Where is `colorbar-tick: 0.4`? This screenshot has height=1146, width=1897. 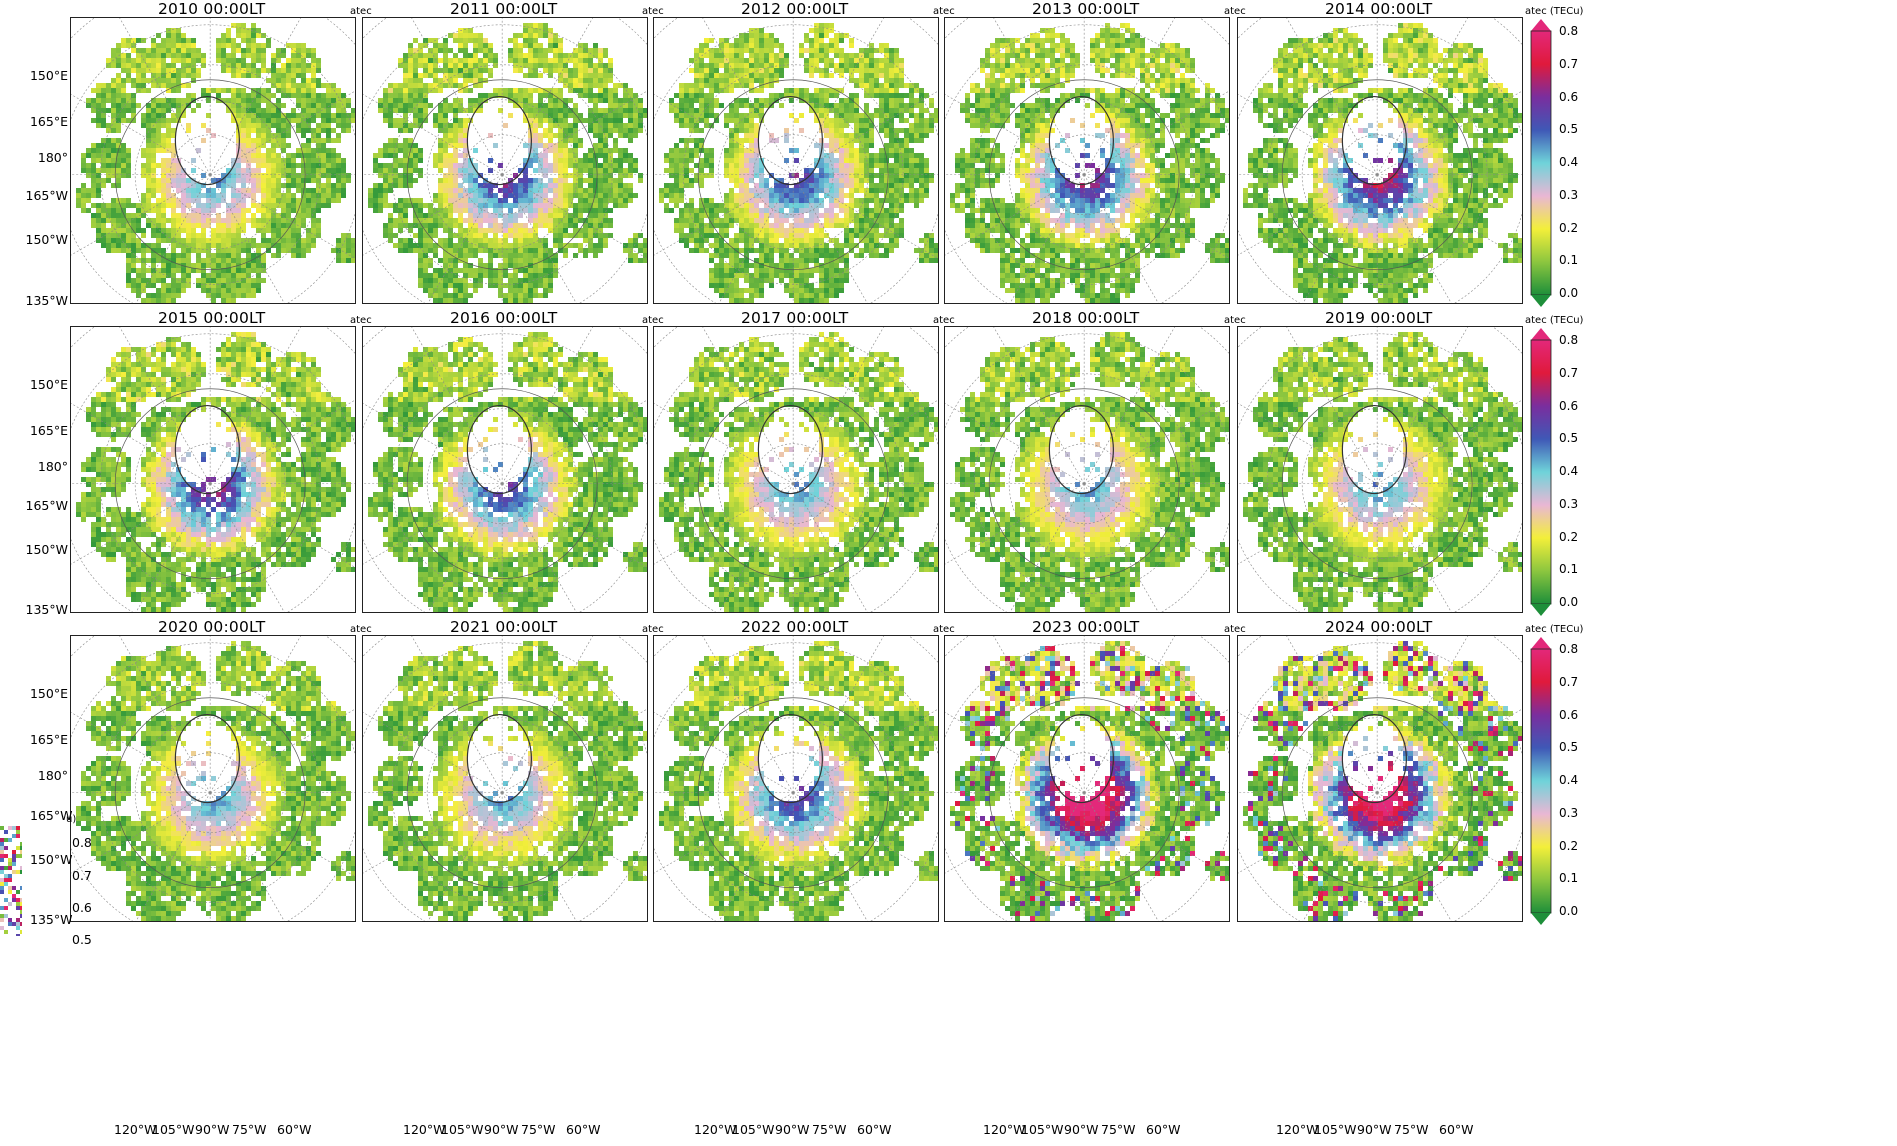 colorbar-tick: 0.4 is located at coordinates (1568, 471).